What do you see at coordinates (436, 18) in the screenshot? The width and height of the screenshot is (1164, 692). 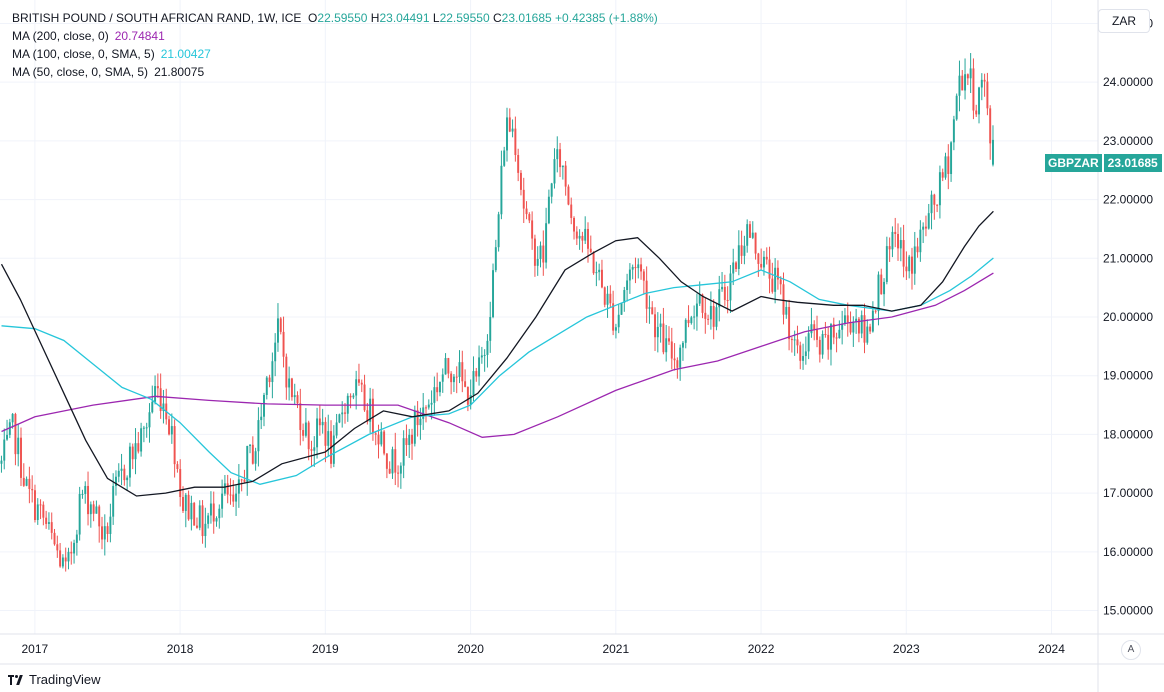 I see `low-label: L` at bounding box center [436, 18].